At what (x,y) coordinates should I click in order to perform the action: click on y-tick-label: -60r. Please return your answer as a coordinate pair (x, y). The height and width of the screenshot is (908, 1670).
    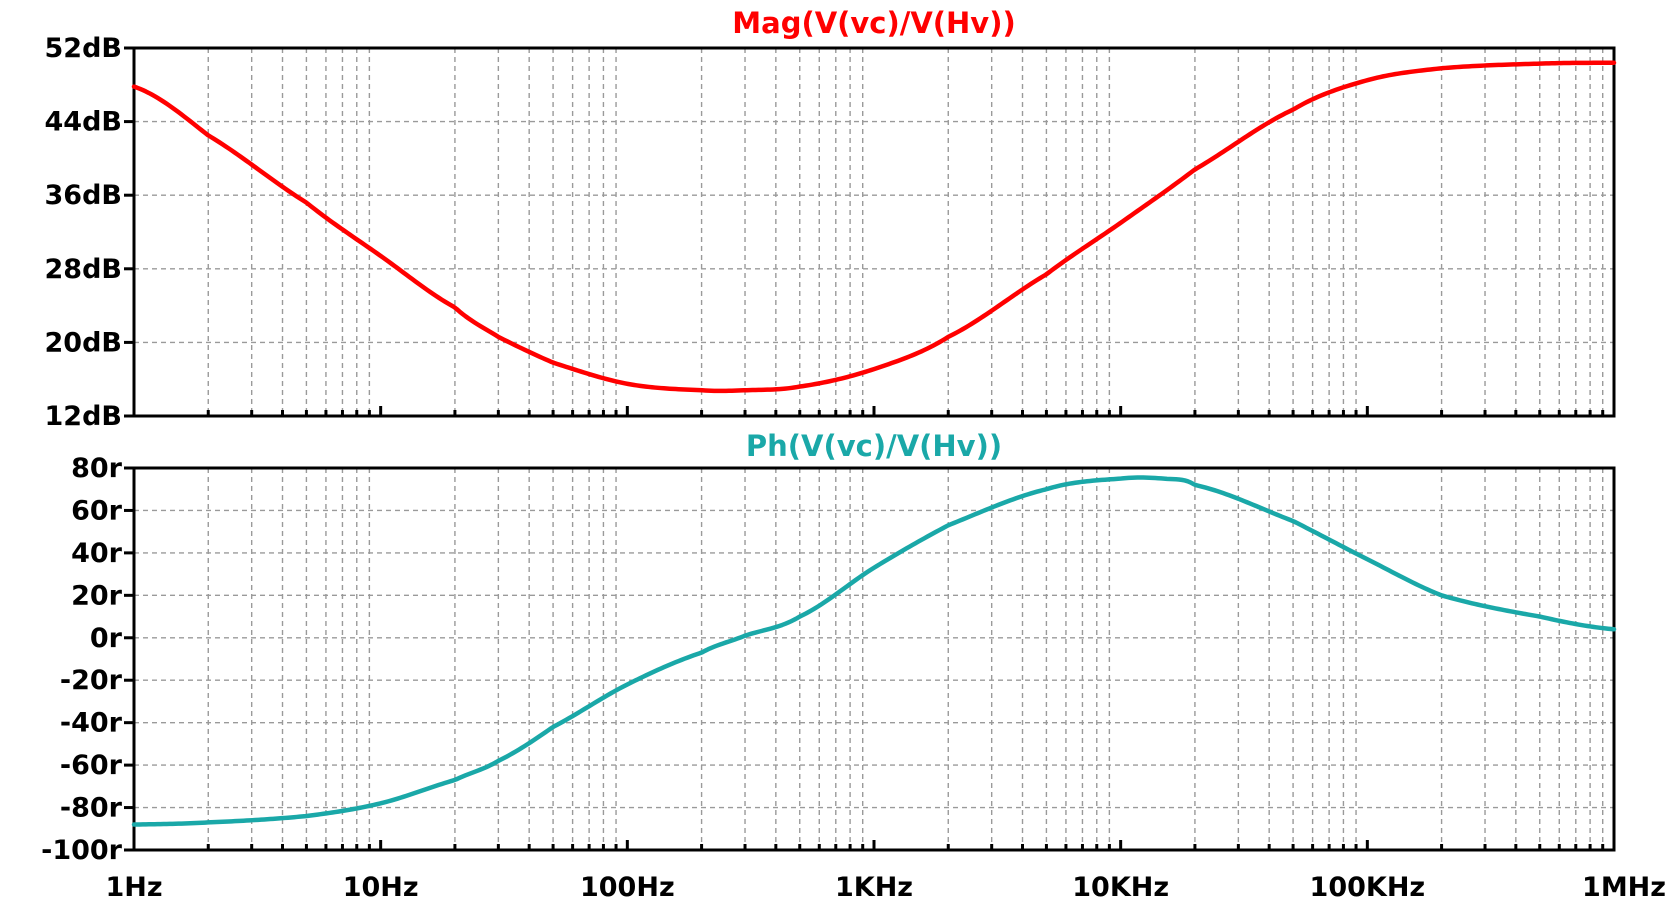
    Looking at the image, I should click on (91, 765).